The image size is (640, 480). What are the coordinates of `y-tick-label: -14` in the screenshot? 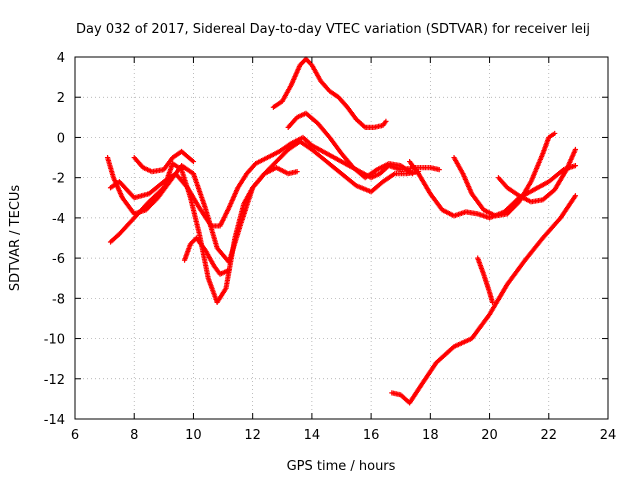 It's located at (54, 420).